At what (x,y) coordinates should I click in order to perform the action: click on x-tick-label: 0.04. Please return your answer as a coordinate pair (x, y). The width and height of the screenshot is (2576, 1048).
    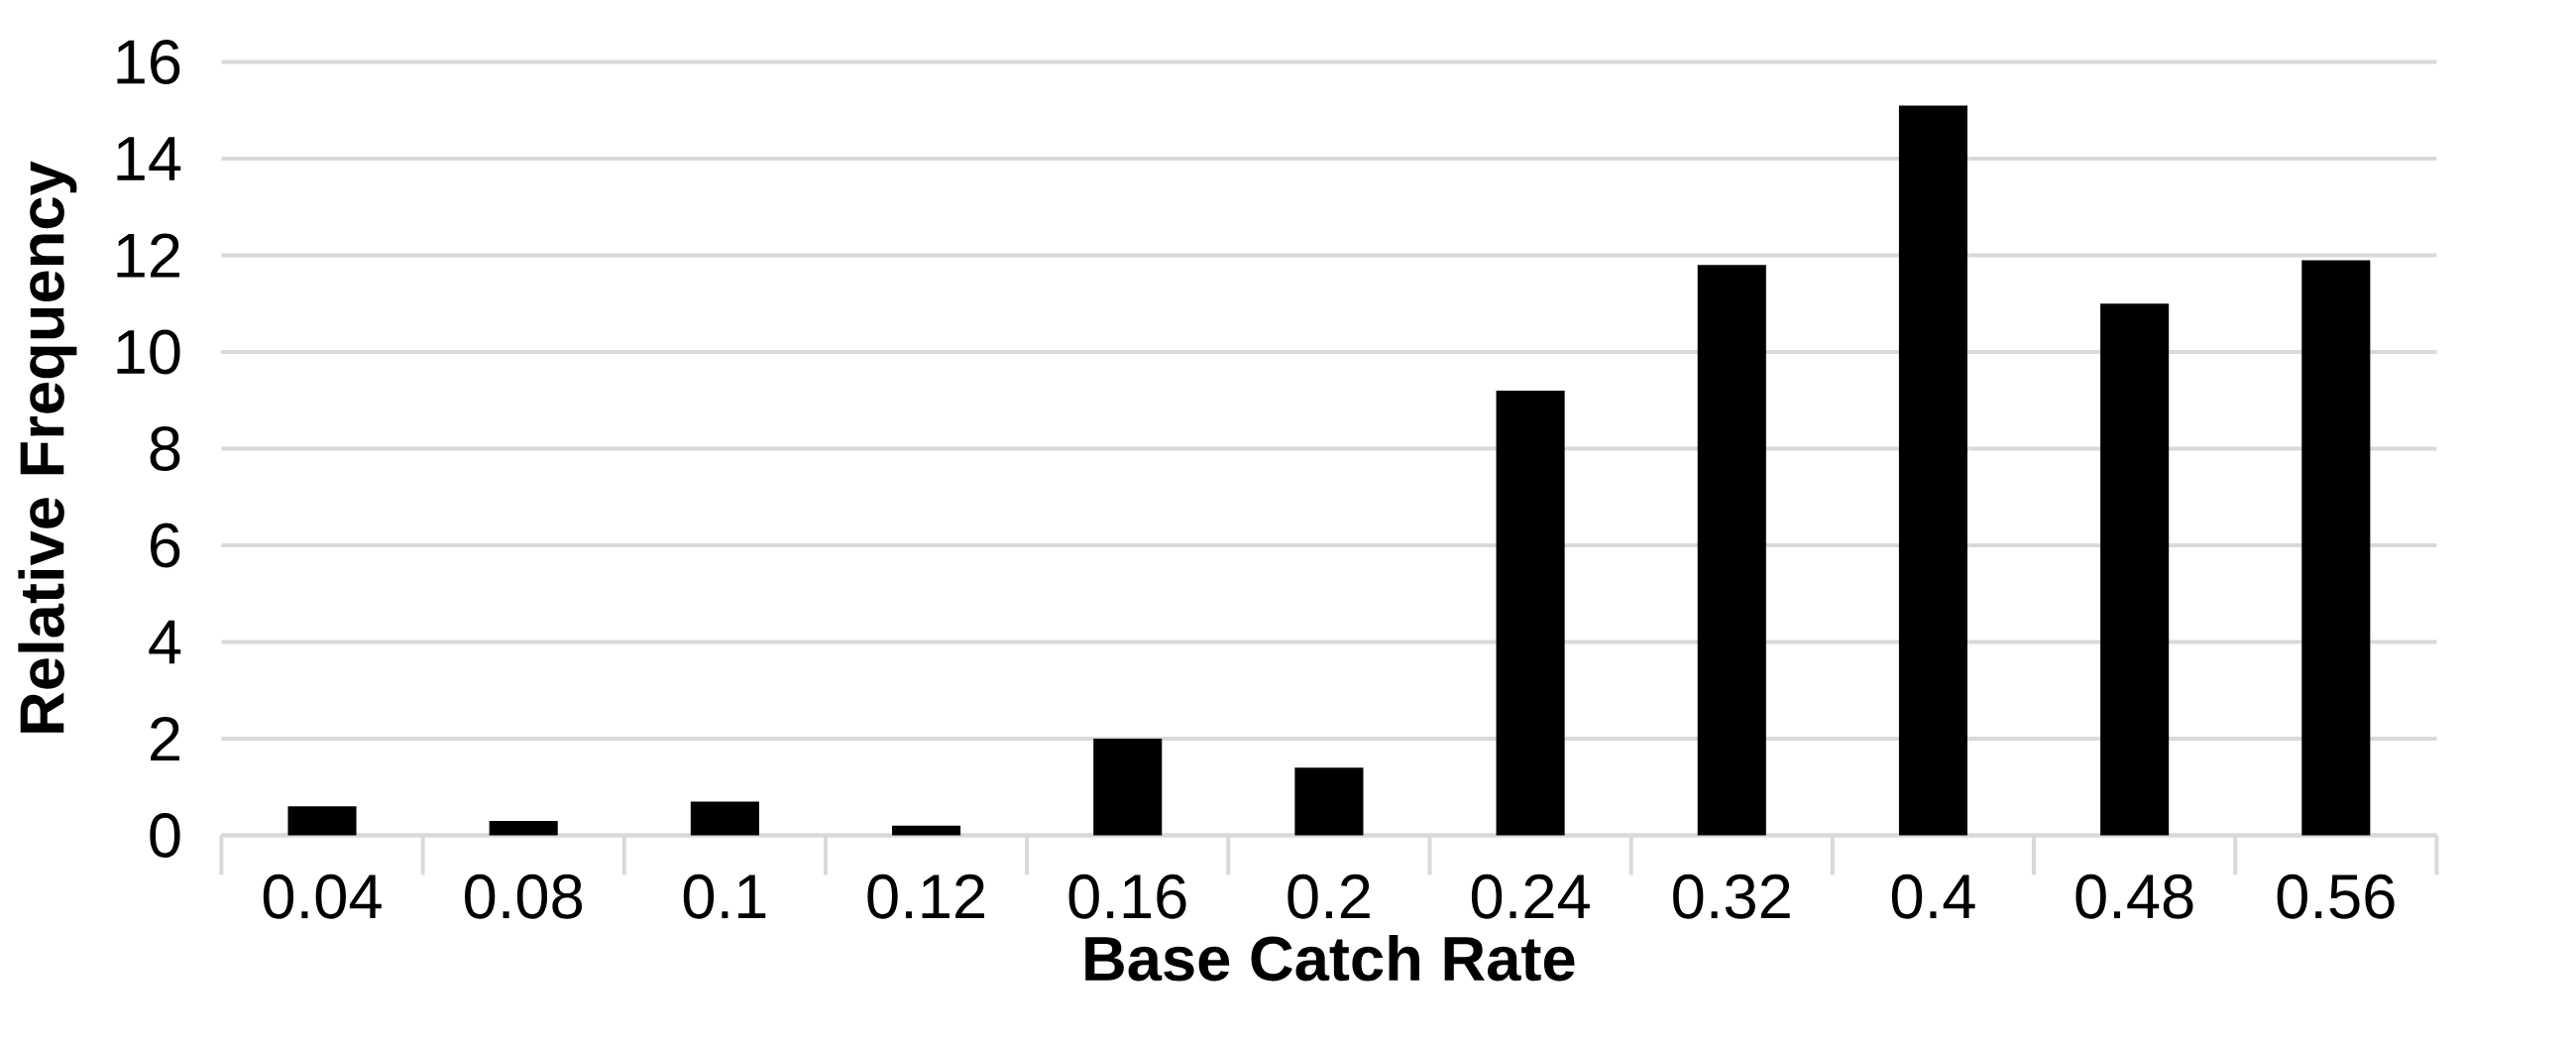
    Looking at the image, I should click on (322, 896).